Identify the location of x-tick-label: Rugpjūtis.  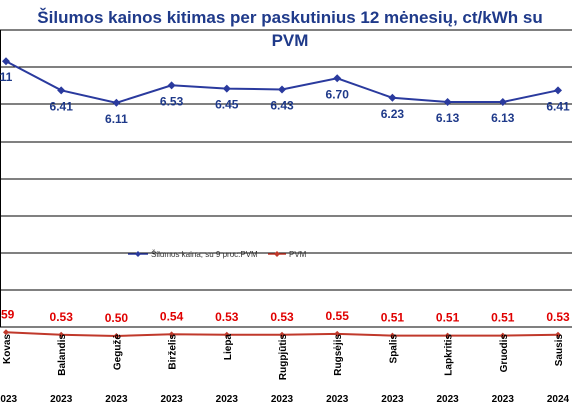
(283, 357).